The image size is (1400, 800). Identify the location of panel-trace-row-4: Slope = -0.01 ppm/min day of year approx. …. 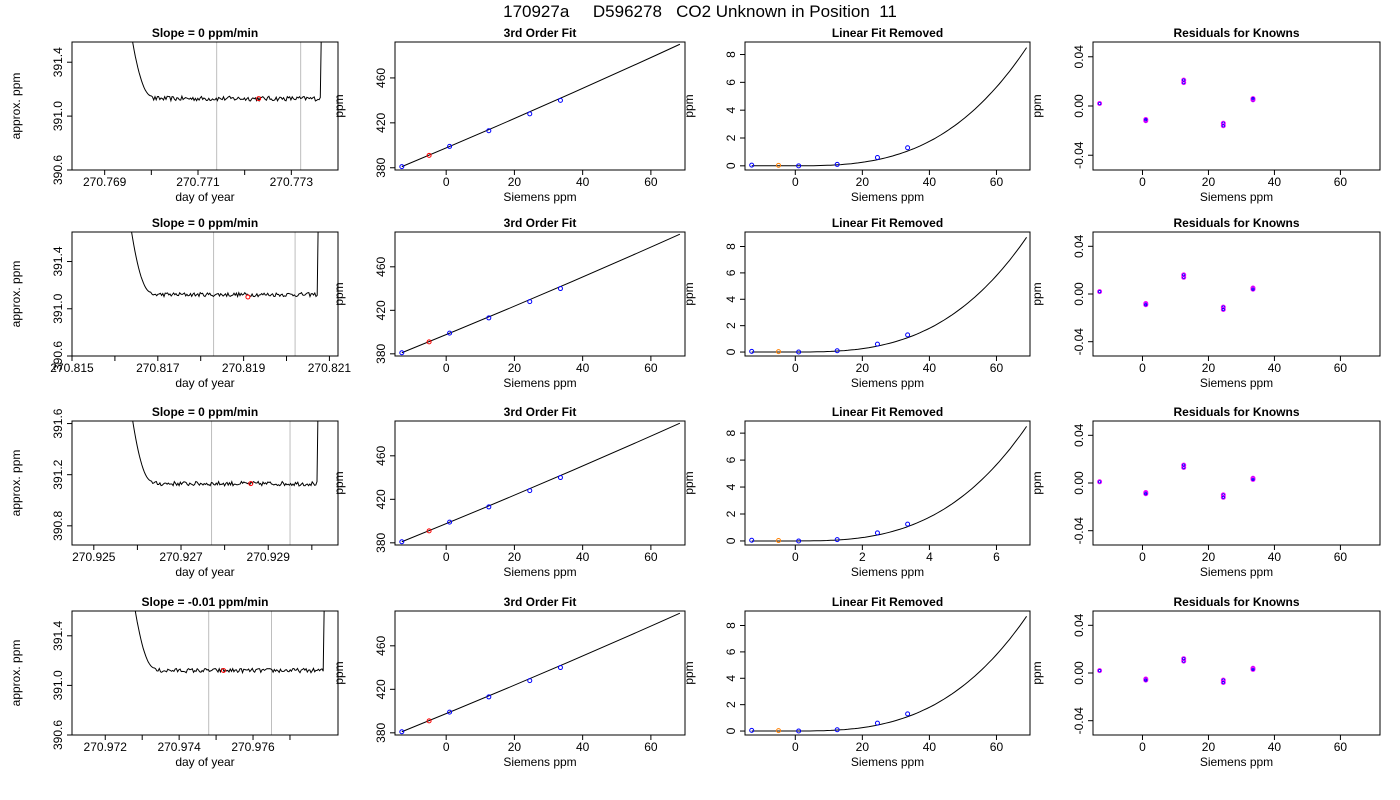
(174, 682).